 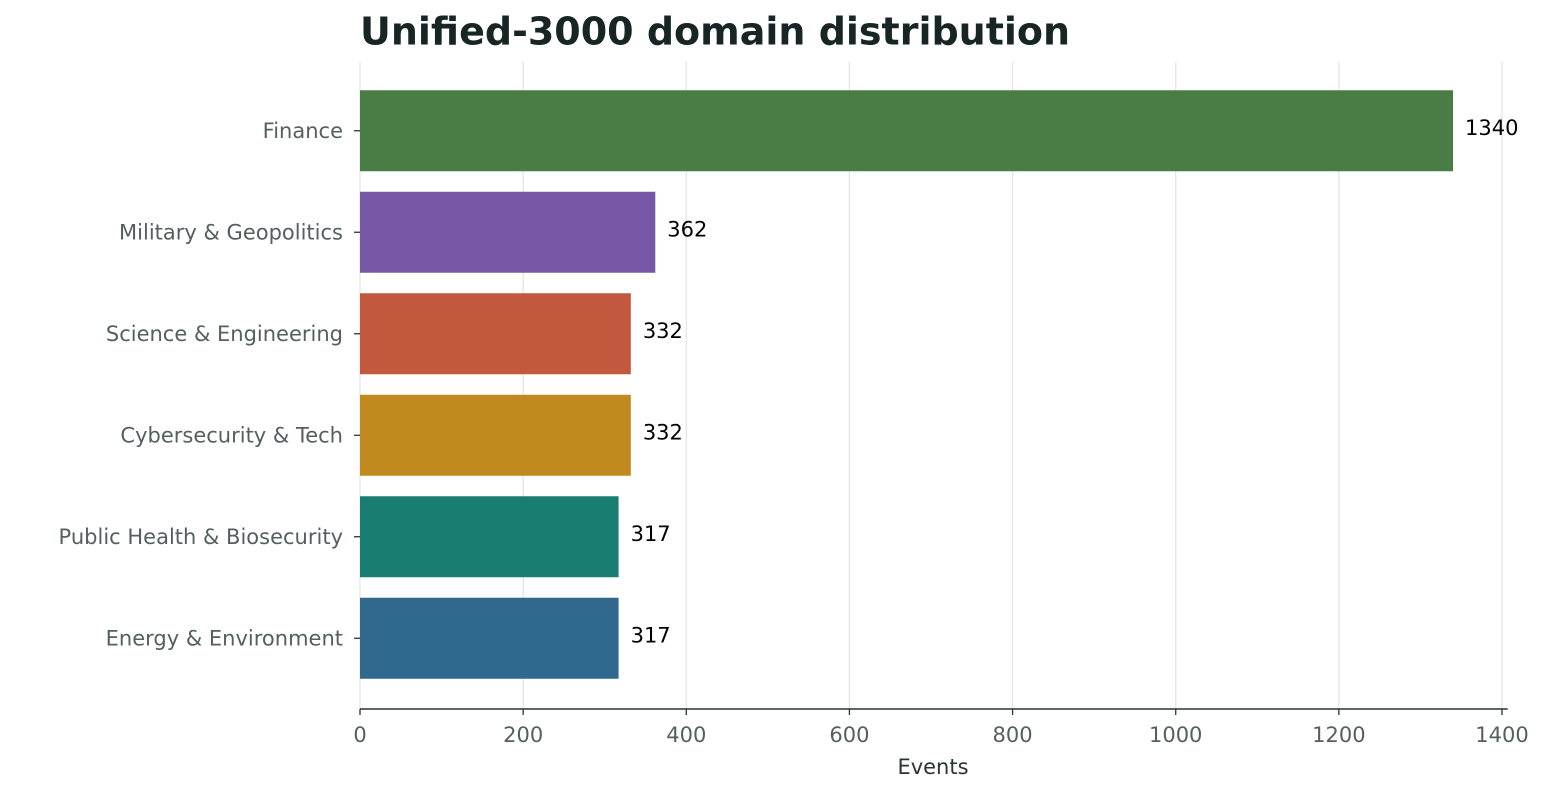 I want to click on y-tick-label: Cybersecurity & Tech, so click(x=231, y=435).